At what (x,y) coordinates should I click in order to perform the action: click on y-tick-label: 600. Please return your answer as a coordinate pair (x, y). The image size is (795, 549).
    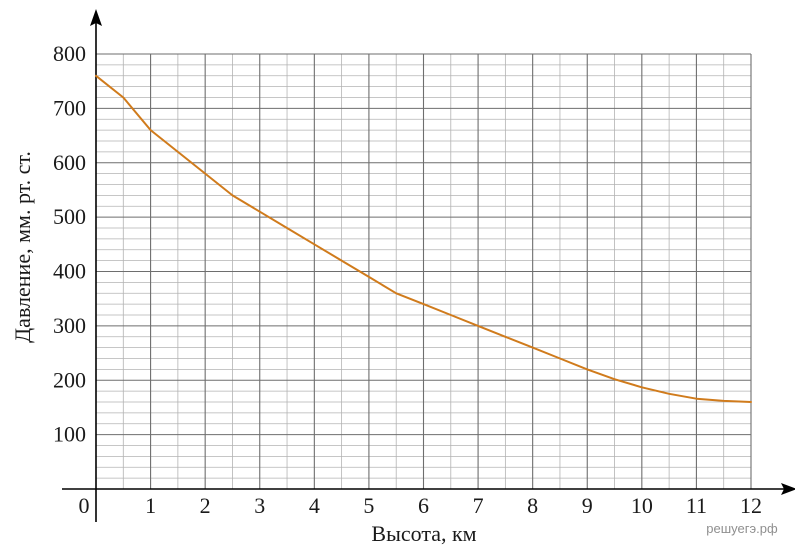
    Looking at the image, I should click on (69, 162).